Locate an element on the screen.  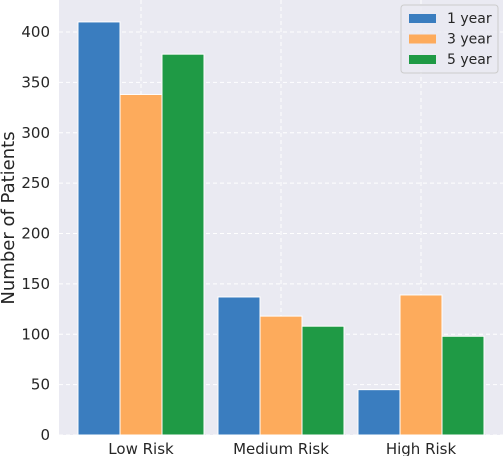
bar-5-year-medium-risk is located at coordinates (323, 380).